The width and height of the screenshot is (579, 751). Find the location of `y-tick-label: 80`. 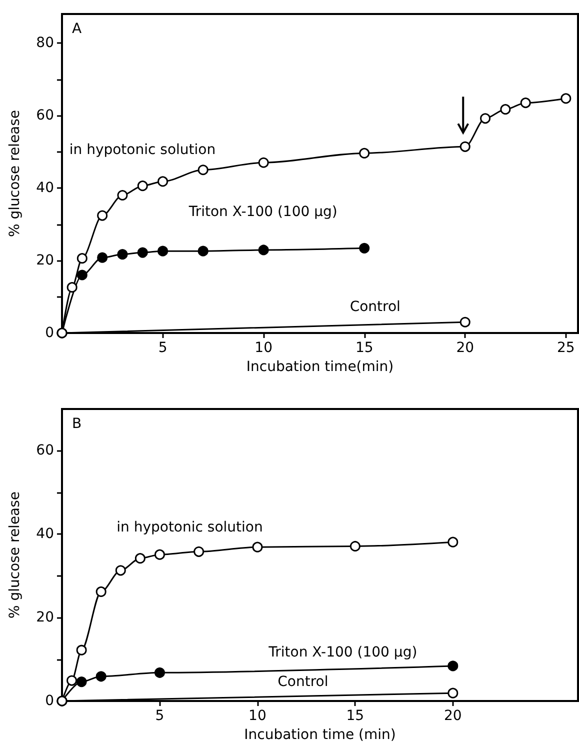

y-tick-label: 80 is located at coordinates (45, 43).